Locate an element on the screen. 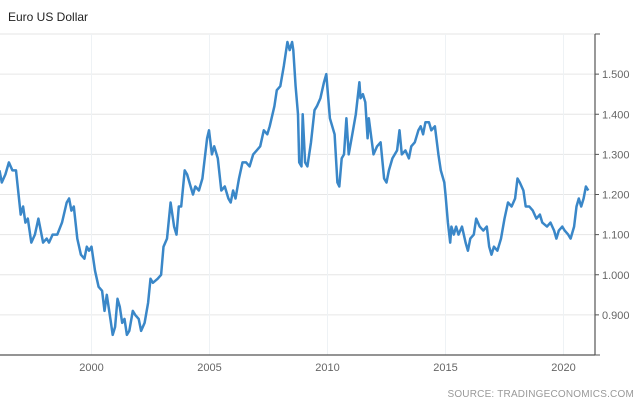 This screenshot has width=640, height=401. chart-title: Euro US Dollar is located at coordinates (48, 17).